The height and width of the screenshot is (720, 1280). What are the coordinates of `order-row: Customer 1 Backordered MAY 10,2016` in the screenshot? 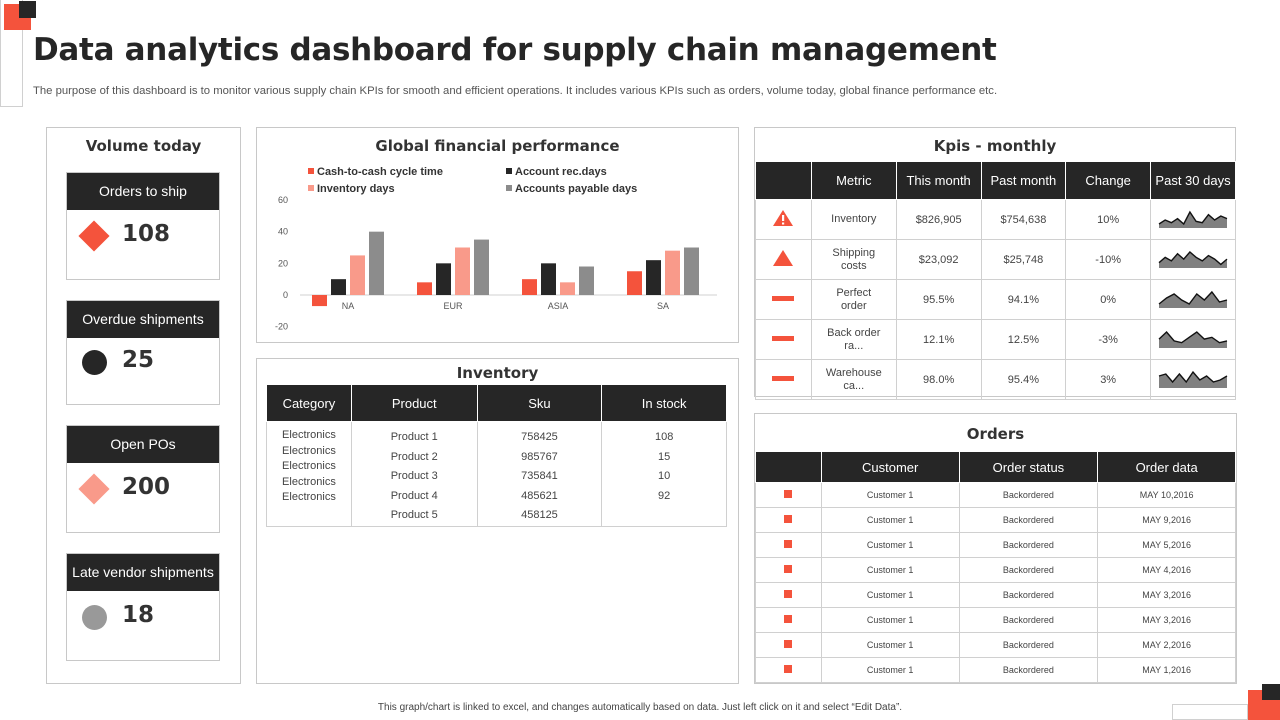 It's located at (995, 495).